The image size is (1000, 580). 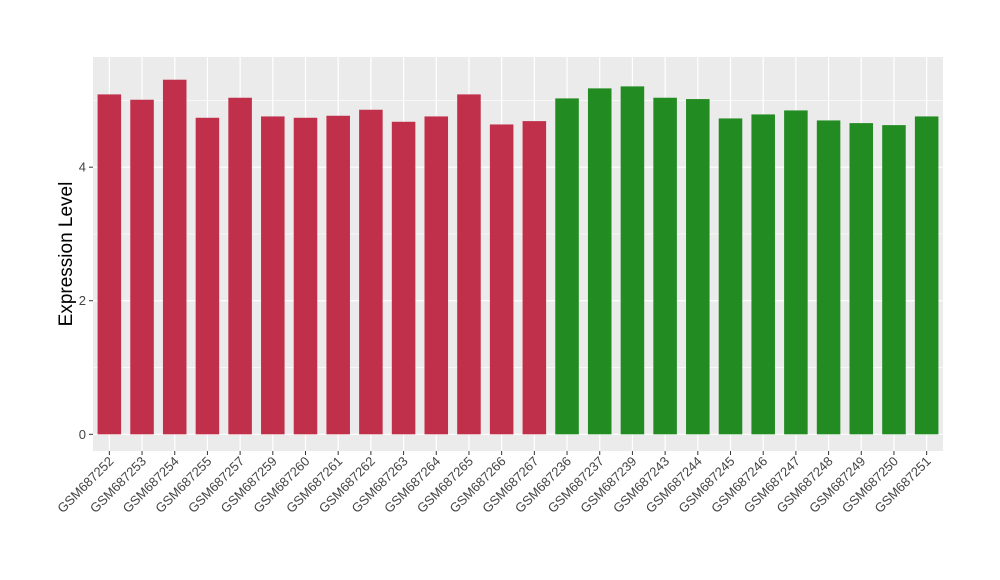 I want to click on y-tick-label: 2, so click(x=82, y=300).